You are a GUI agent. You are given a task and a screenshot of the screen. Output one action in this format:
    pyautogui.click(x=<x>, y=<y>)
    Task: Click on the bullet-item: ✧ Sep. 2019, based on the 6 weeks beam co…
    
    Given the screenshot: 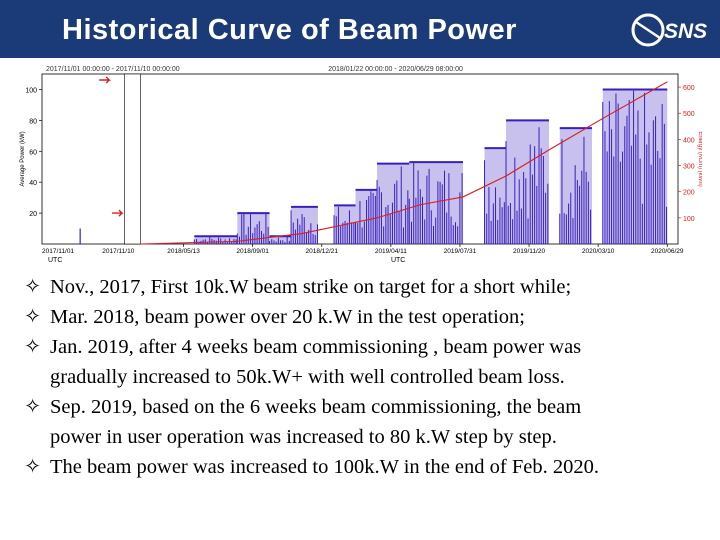 What is the action you would take?
    pyautogui.click(x=367, y=422)
    